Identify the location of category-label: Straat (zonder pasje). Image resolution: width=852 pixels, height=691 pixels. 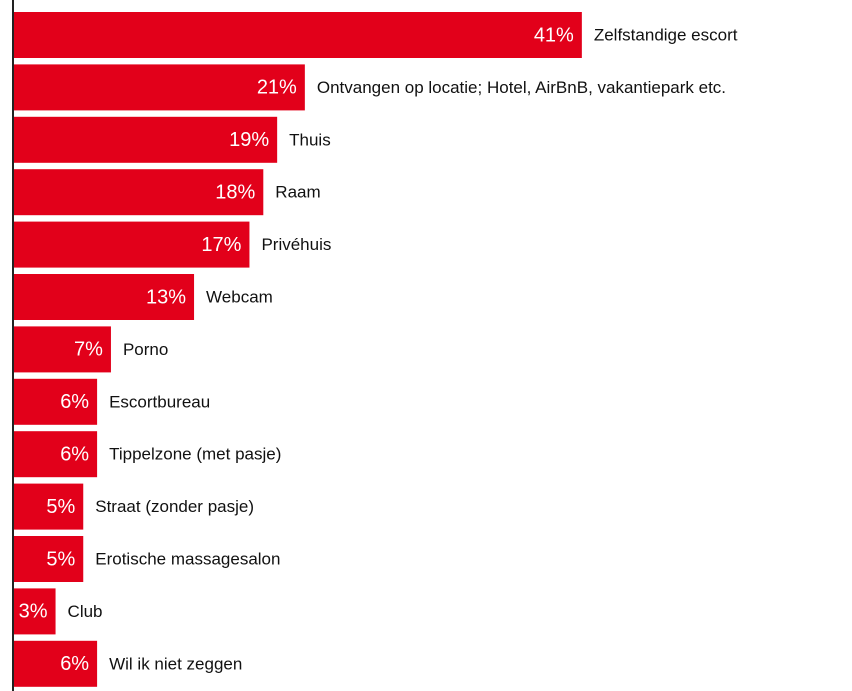
(174, 506).